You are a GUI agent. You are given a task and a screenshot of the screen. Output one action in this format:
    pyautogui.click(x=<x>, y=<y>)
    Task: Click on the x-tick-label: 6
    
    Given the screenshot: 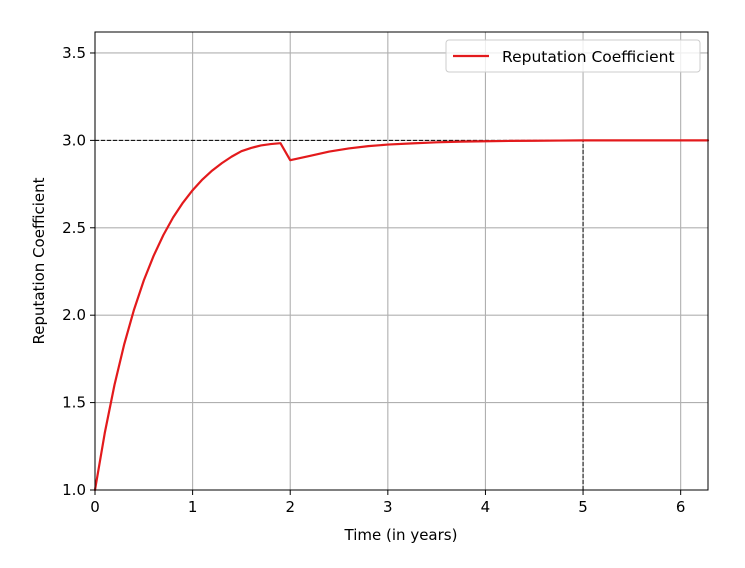 What is the action you would take?
    pyautogui.click(x=681, y=507)
    